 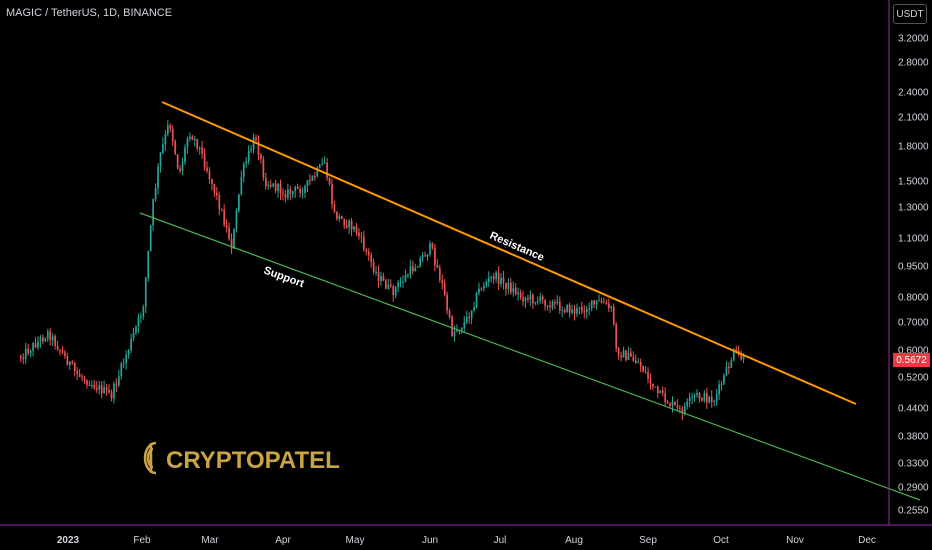 I want to click on currency-button: USDT, so click(x=910, y=14).